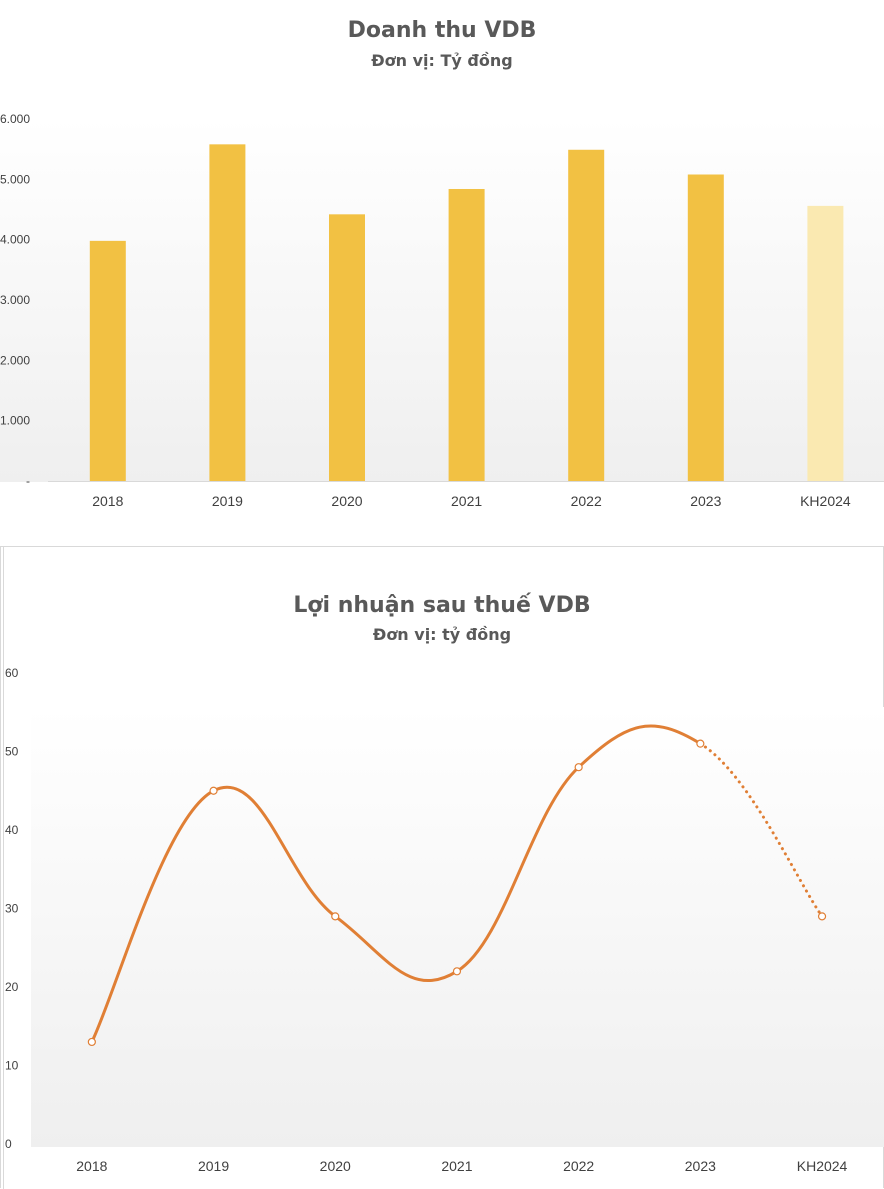  Describe the element at coordinates (15, 360) in the screenshot. I see `y-tick-label: 2.000` at that location.